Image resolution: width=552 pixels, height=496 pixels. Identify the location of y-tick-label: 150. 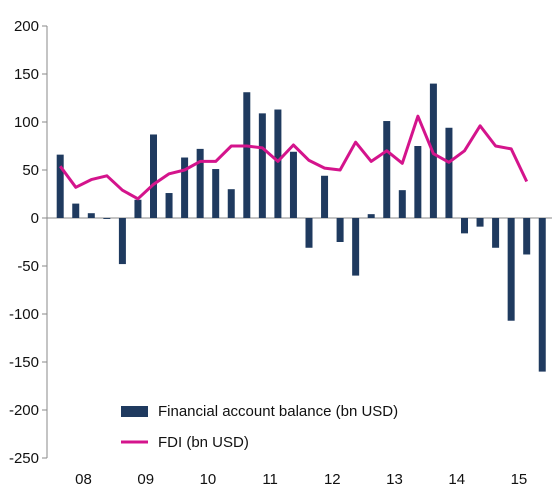
(26, 74).